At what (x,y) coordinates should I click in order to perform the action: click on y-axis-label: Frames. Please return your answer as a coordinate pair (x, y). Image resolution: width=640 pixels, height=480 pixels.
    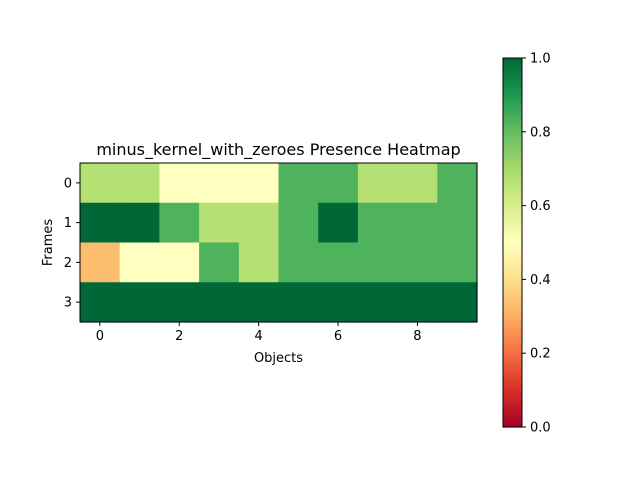
    Looking at the image, I should click on (48, 243).